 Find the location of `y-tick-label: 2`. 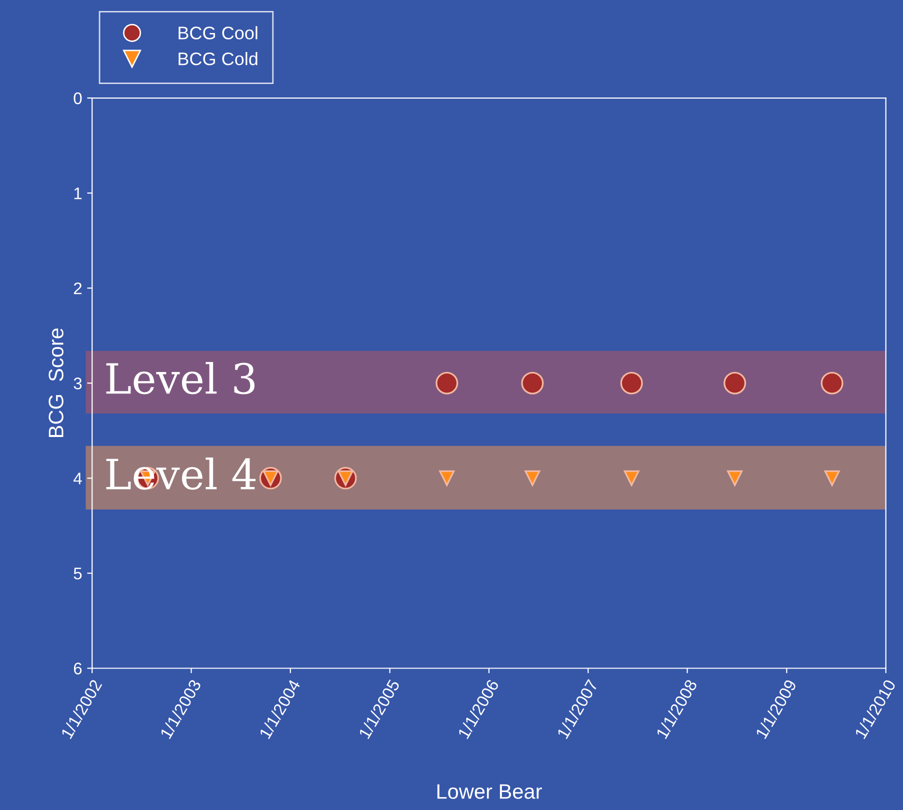

y-tick-label: 2 is located at coordinates (78, 288).